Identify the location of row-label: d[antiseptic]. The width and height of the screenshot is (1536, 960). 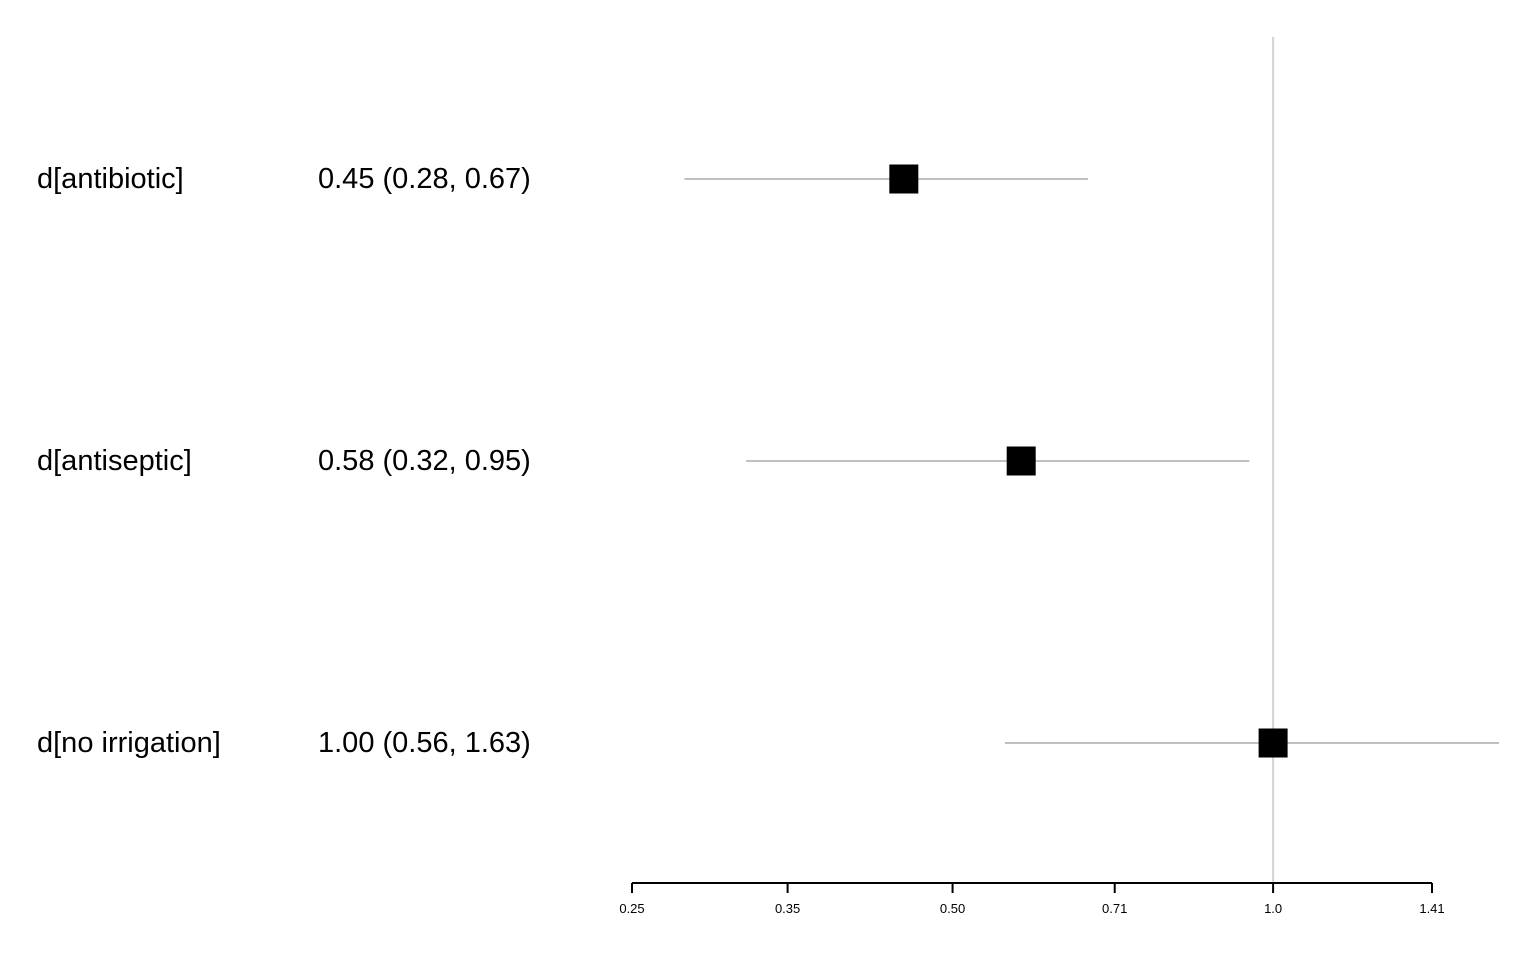
(114, 461).